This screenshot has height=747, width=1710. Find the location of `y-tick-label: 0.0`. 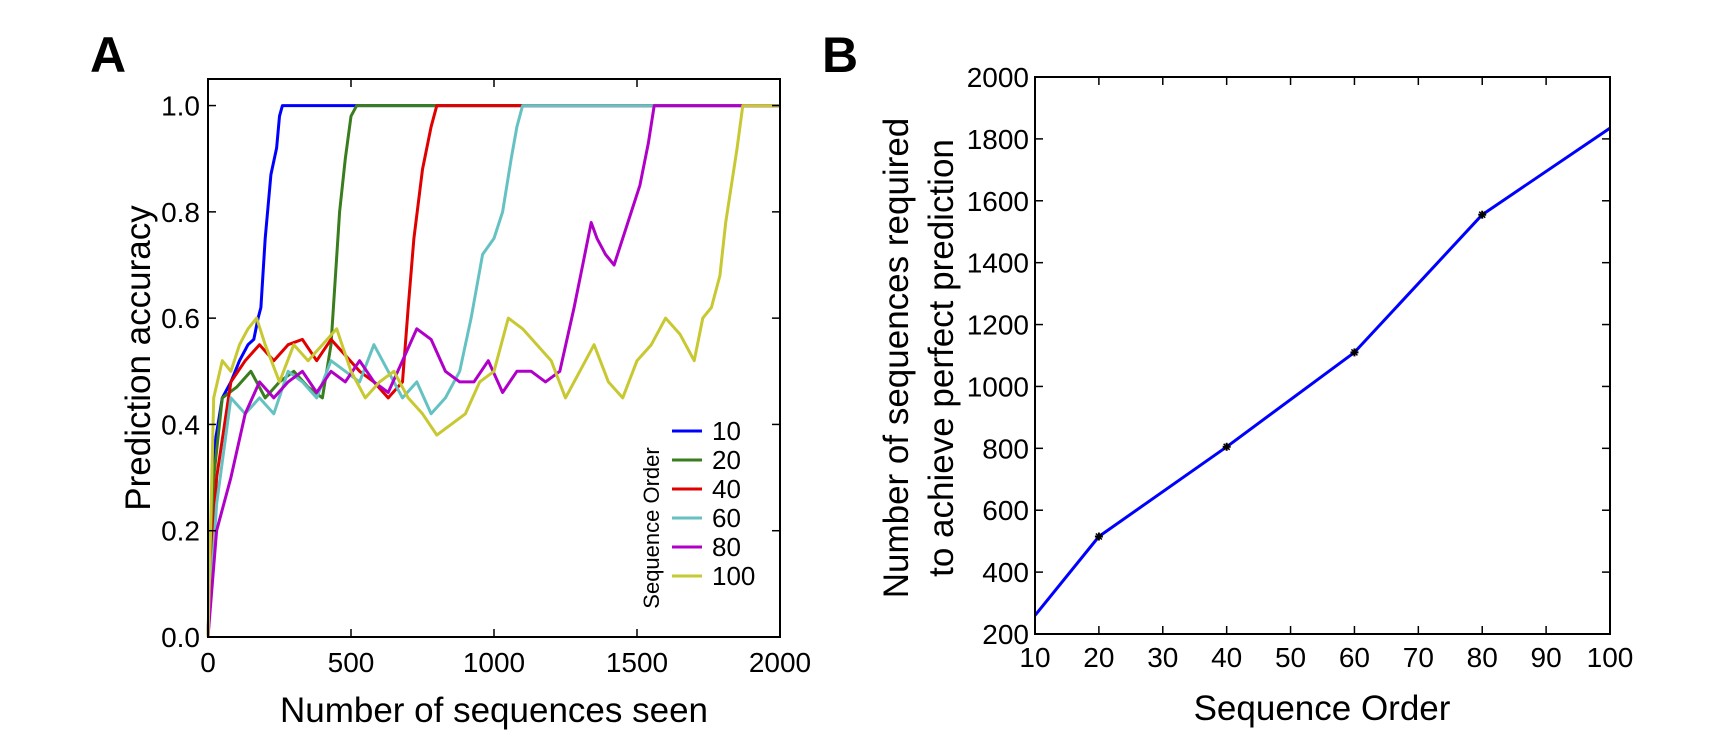

y-tick-label: 0.0 is located at coordinates (180, 637).